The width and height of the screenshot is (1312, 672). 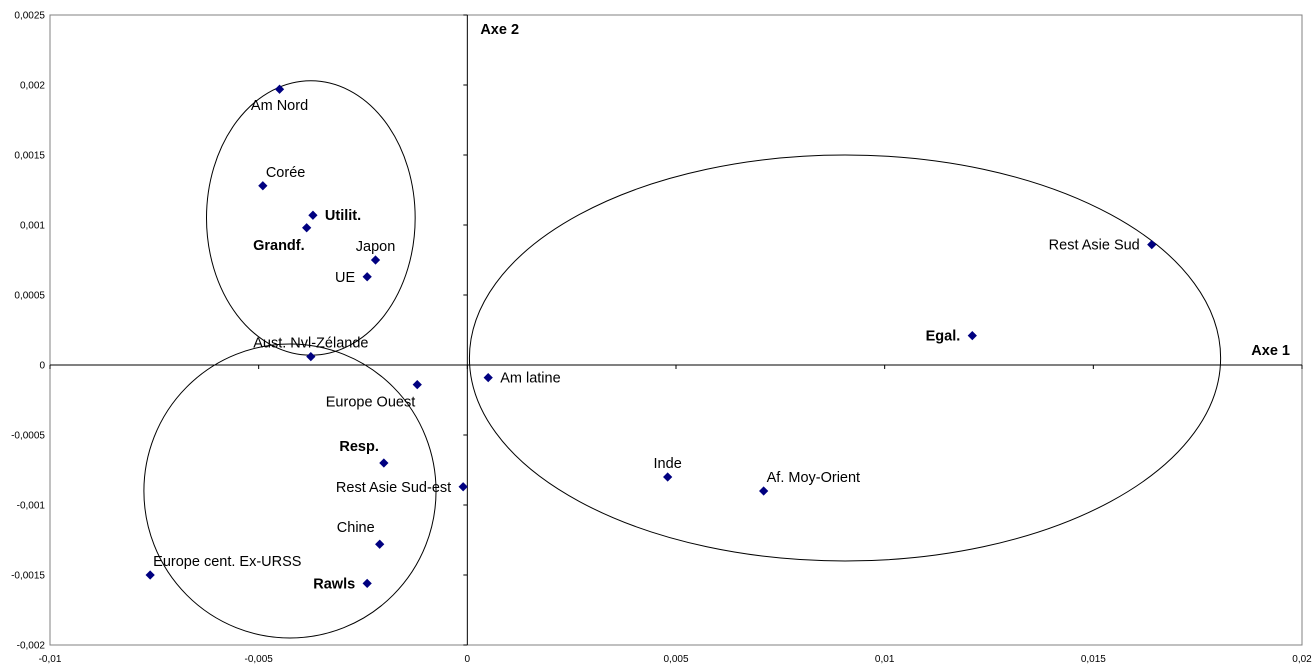 I want to click on y-tick-label: -0,0015, so click(x=28, y=576).